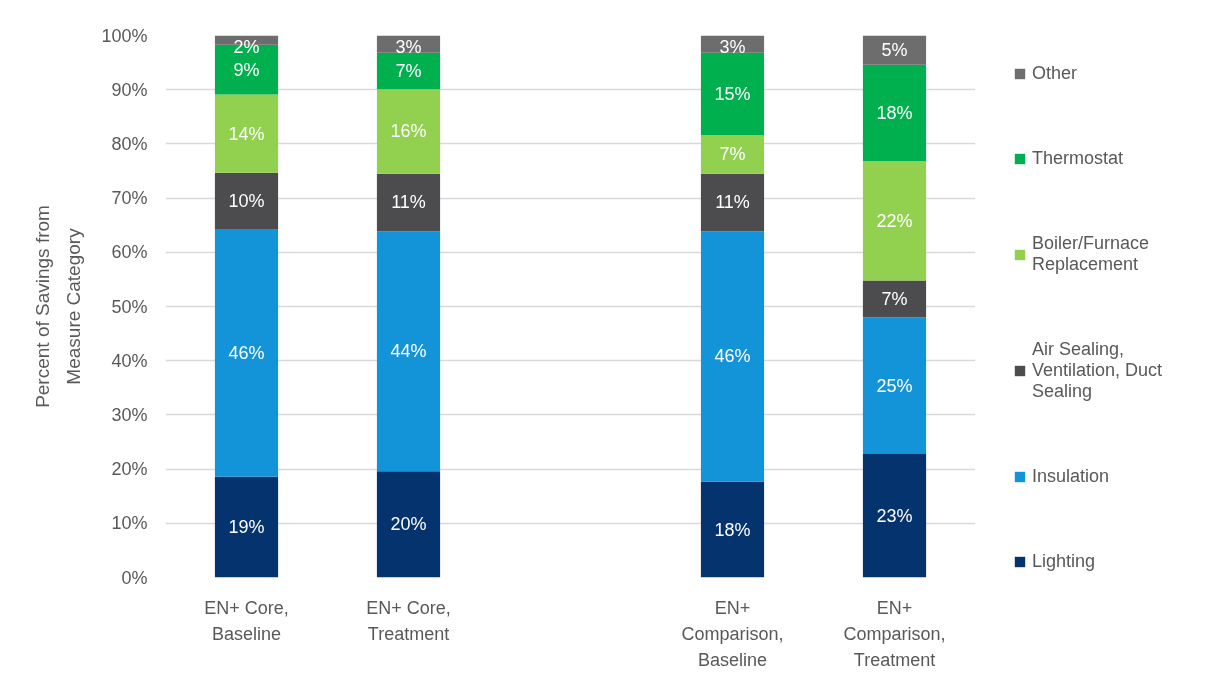  I want to click on y-axis-title: Percent of Savings from Measure Category, so click(58, 306).